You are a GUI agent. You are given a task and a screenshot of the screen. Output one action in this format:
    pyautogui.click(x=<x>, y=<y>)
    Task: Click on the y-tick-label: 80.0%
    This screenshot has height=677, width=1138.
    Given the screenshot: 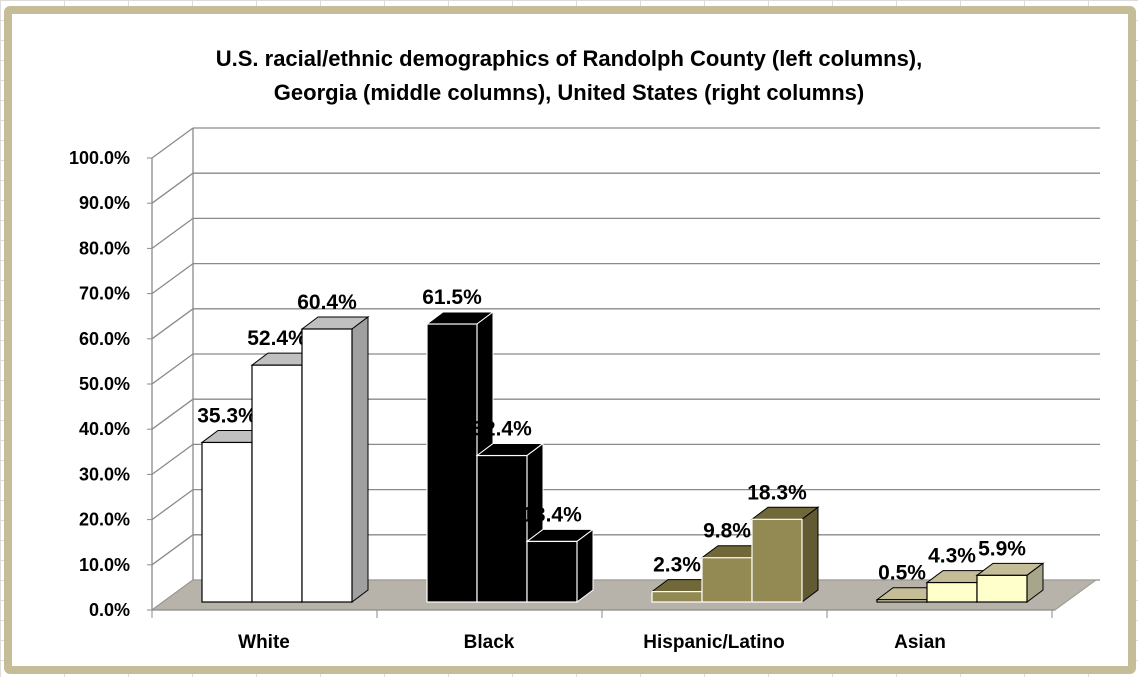 What is the action you would take?
    pyautogui.click(x=104, y=248)
    